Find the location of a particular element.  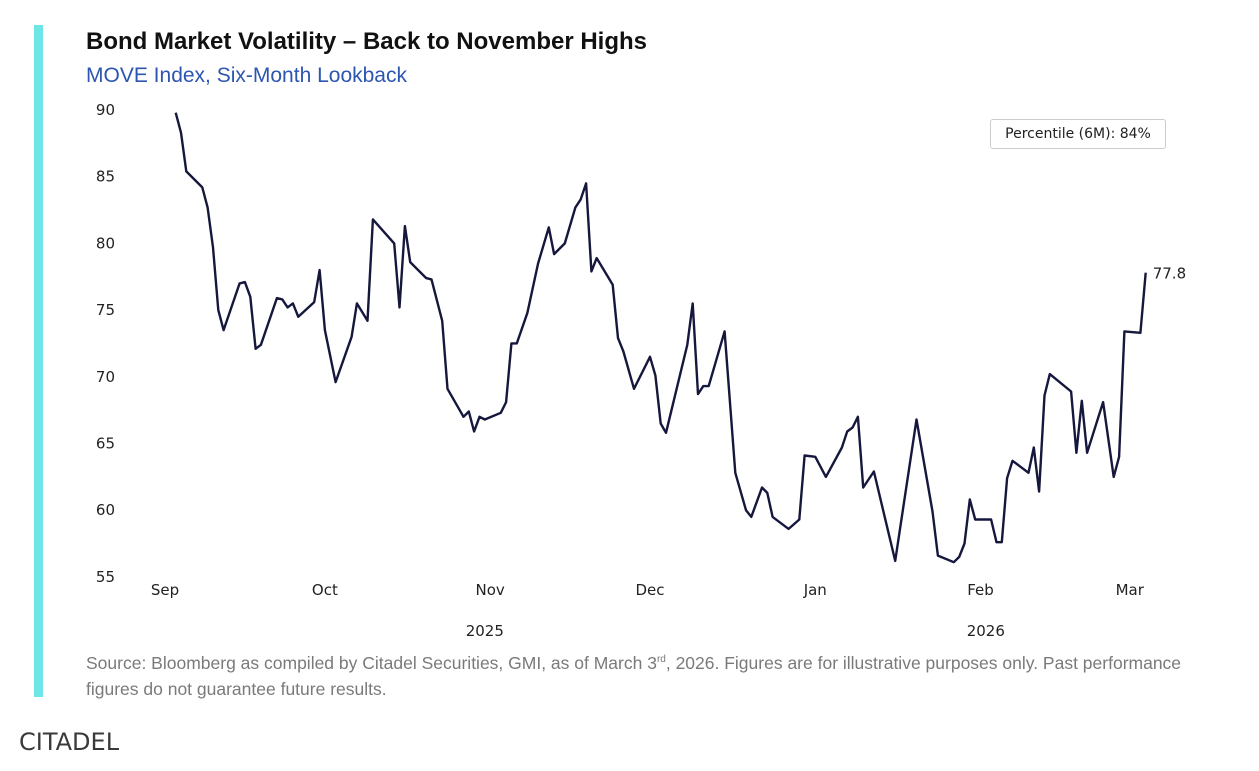

y-tick-label: 85 is located at coordinates (105, 177).